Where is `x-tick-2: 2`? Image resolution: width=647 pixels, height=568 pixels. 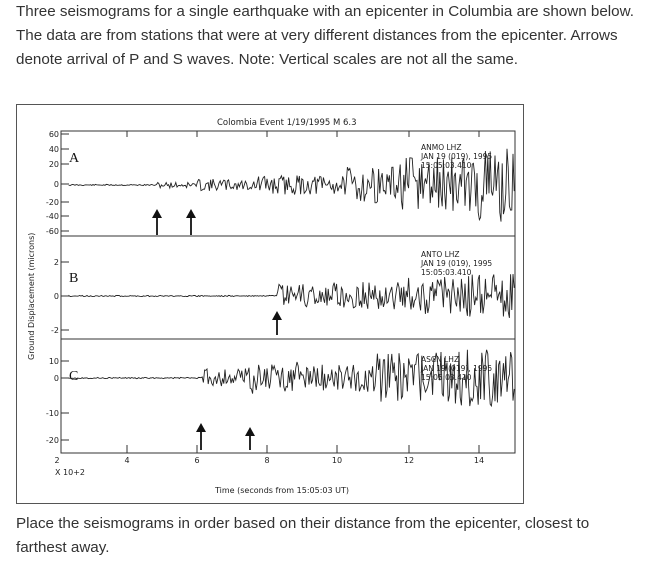
x-tick-2: 2 is located at coordinates (56, 460).